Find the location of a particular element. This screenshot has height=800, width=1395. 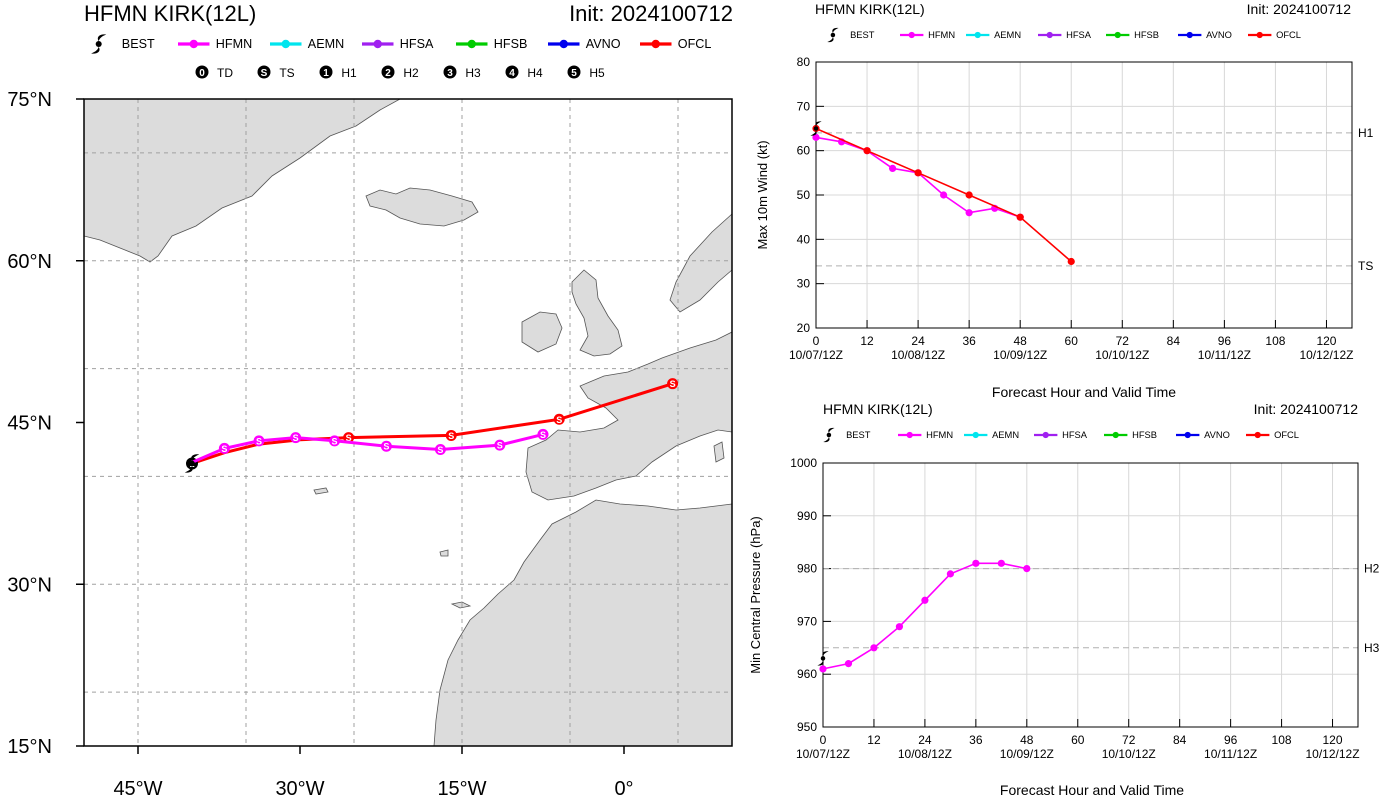

y-tick-label: 990 is located at coordinates (807, 516).